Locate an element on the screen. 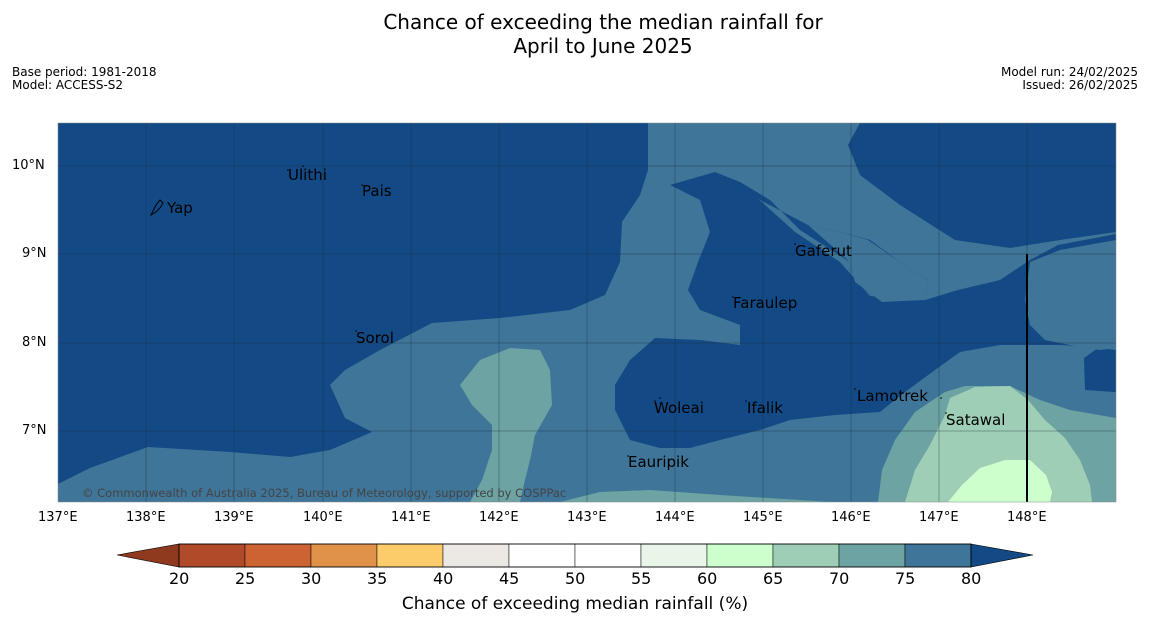  colorbar-tick-60: 60 is located at coordinates (707, 578).